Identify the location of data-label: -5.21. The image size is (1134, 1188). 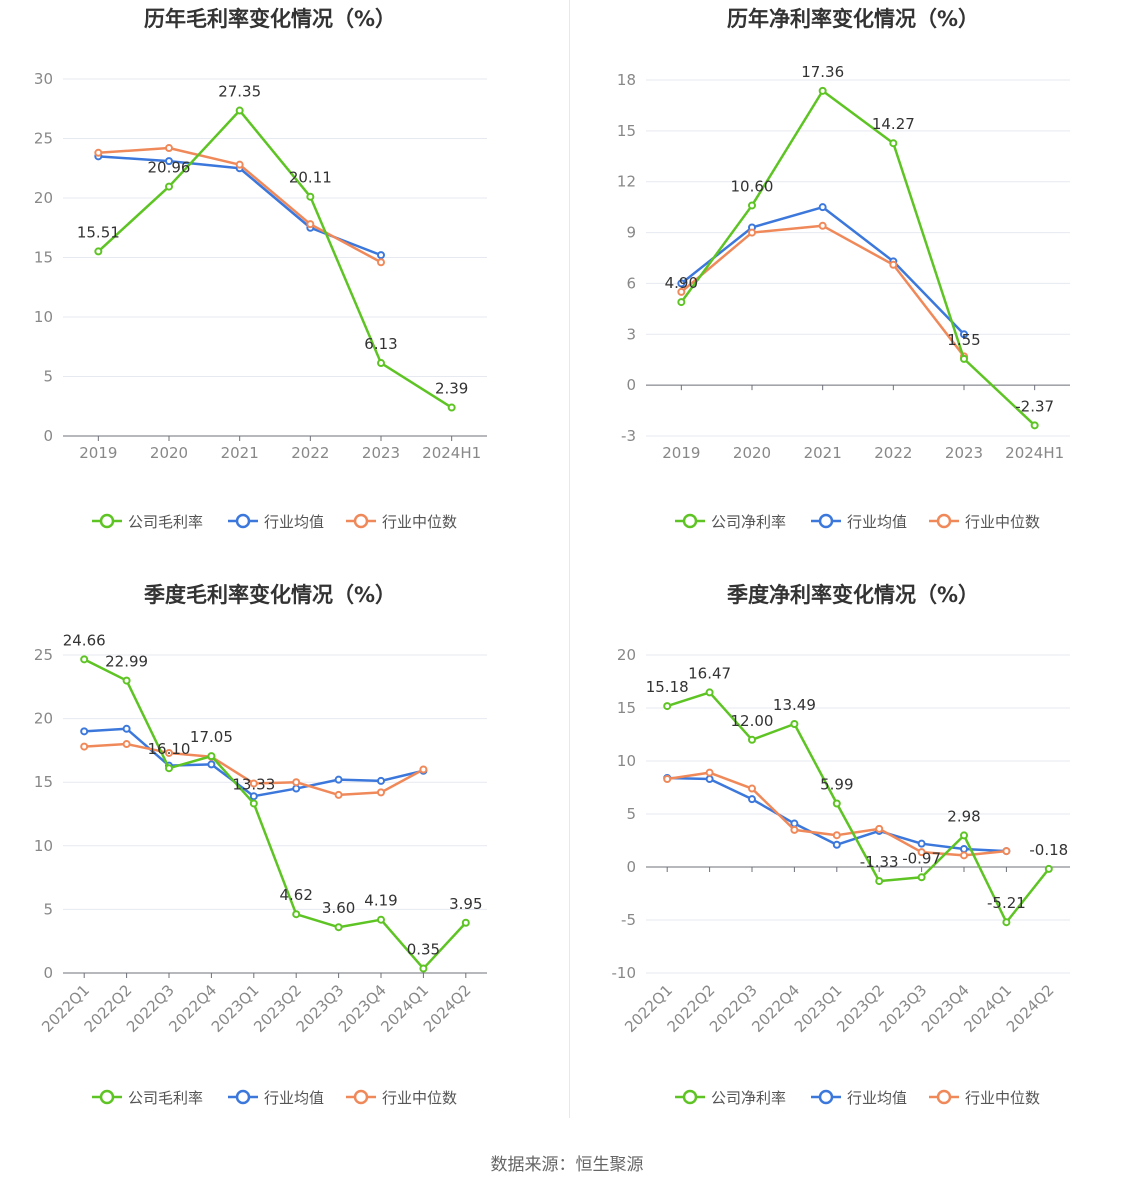
(1006, 903).